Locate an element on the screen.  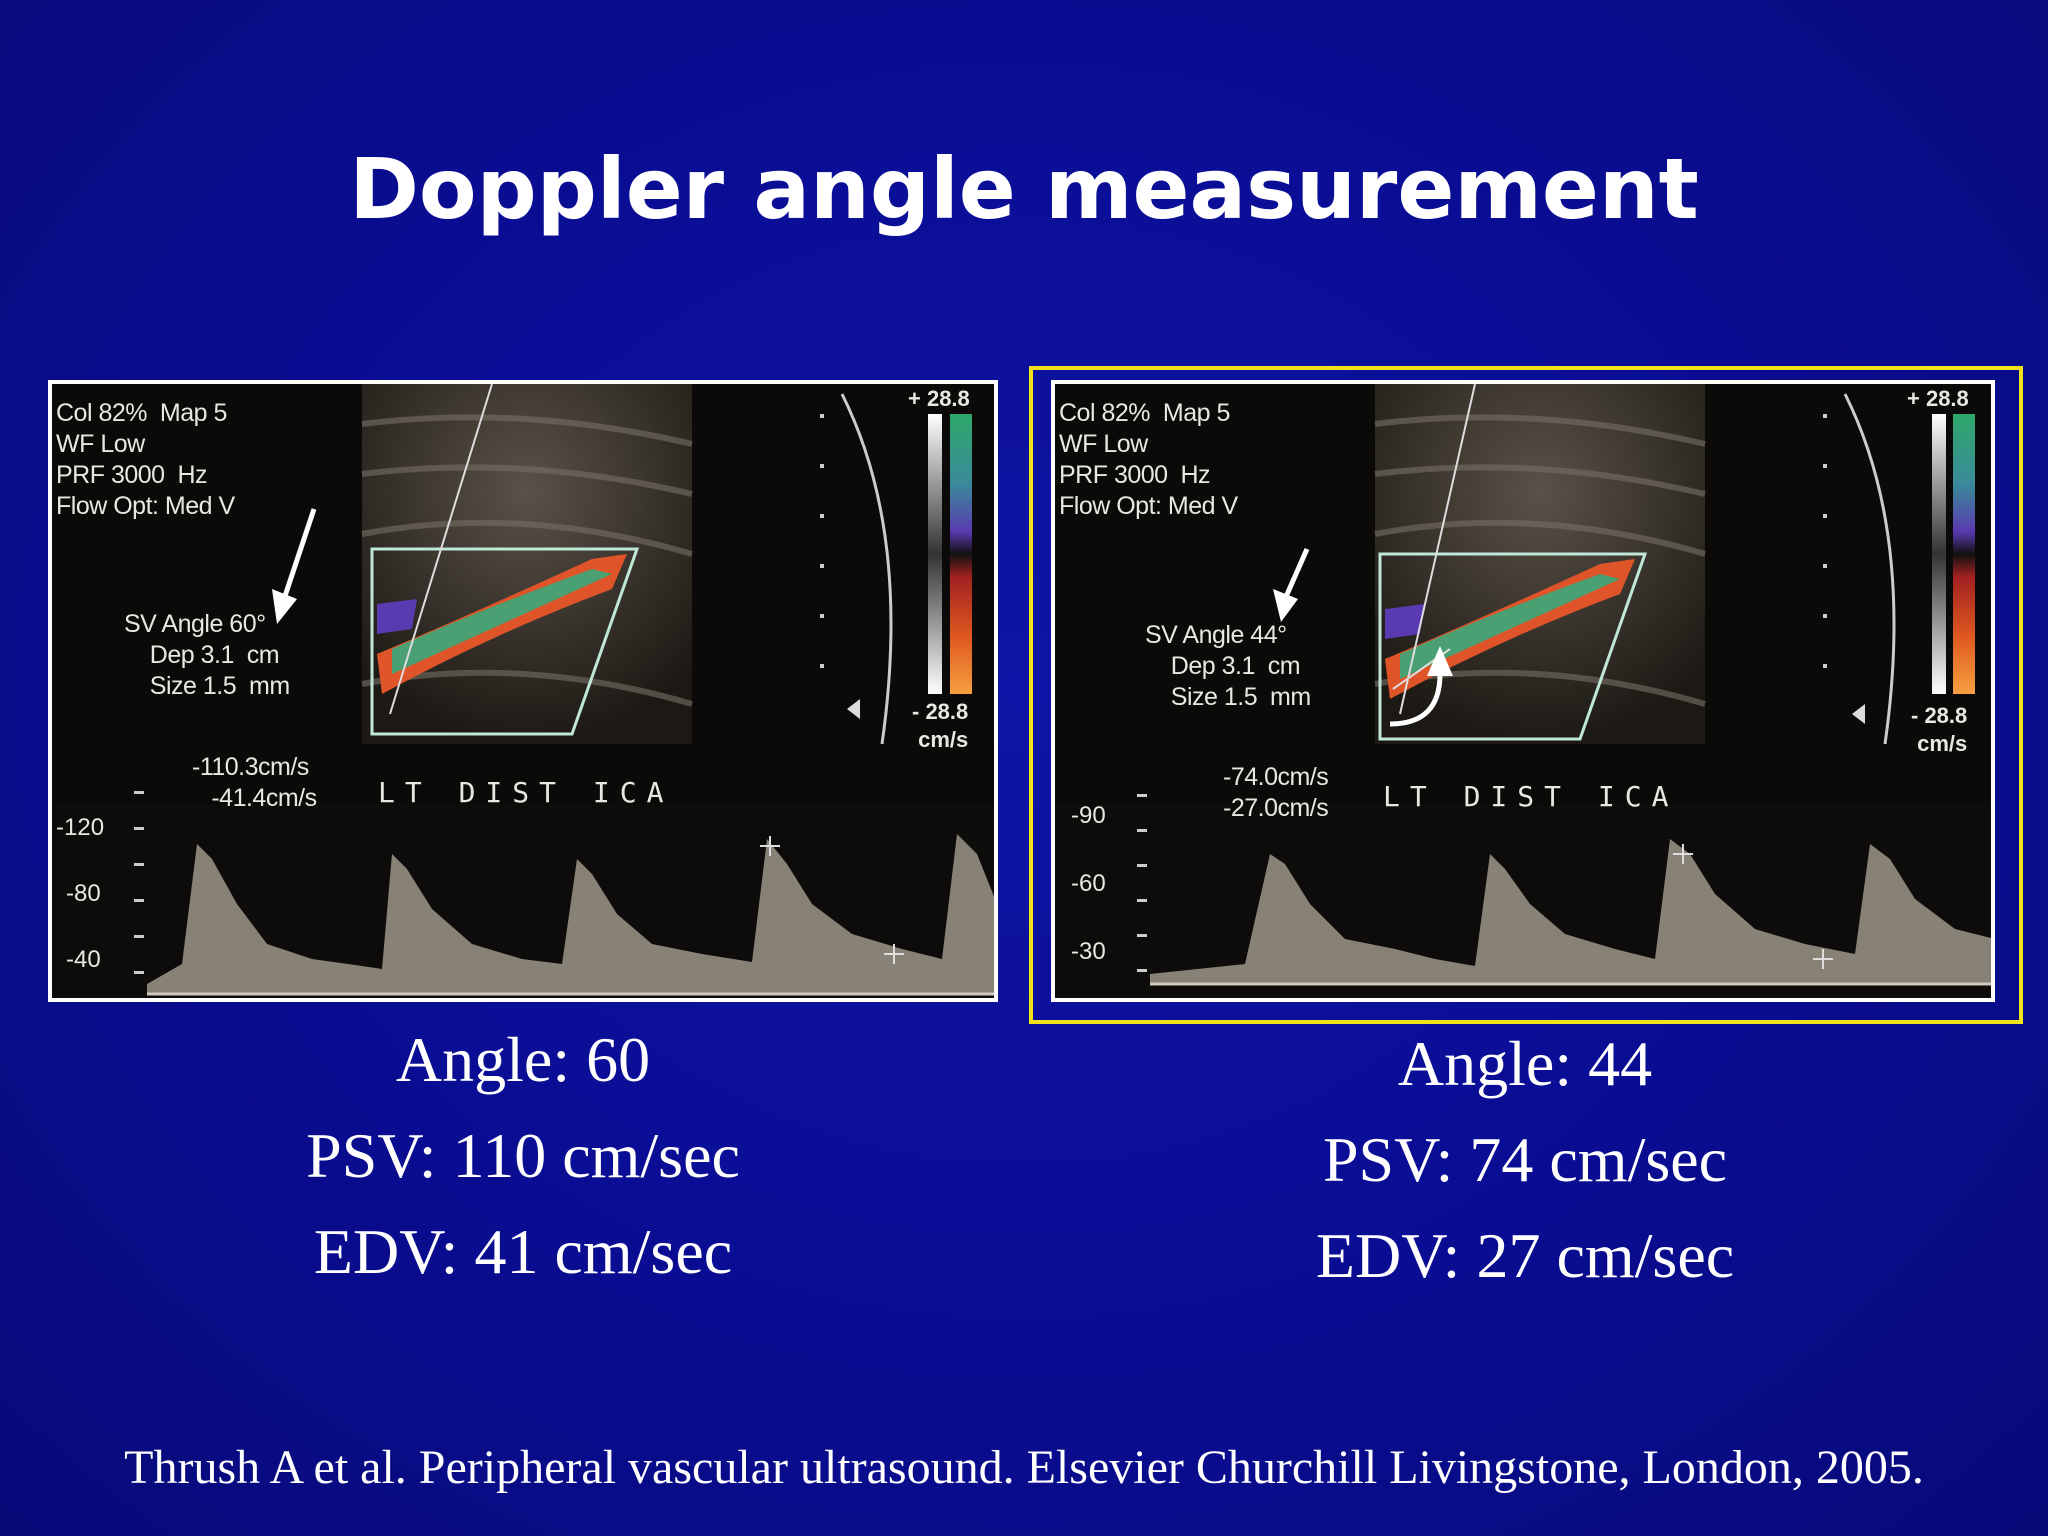
right-sample-volume-info: SV Angle 44° Dep 3.1 cm Size 1.5 mm is located at coordinates (1228, 666).